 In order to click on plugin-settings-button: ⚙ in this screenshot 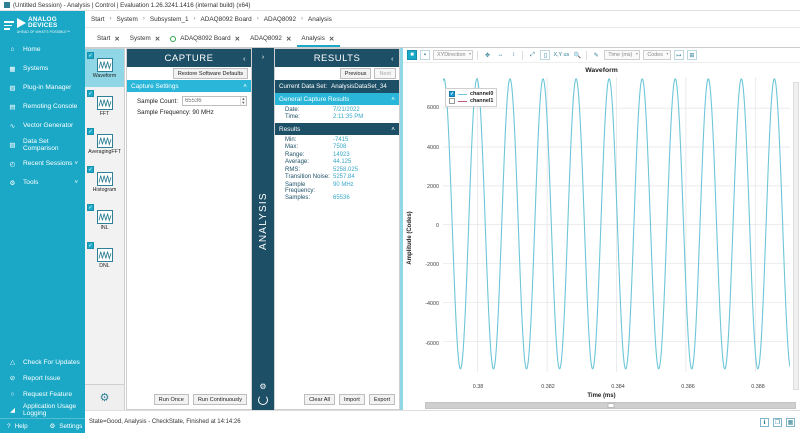, I will do `click(105, 397)`.